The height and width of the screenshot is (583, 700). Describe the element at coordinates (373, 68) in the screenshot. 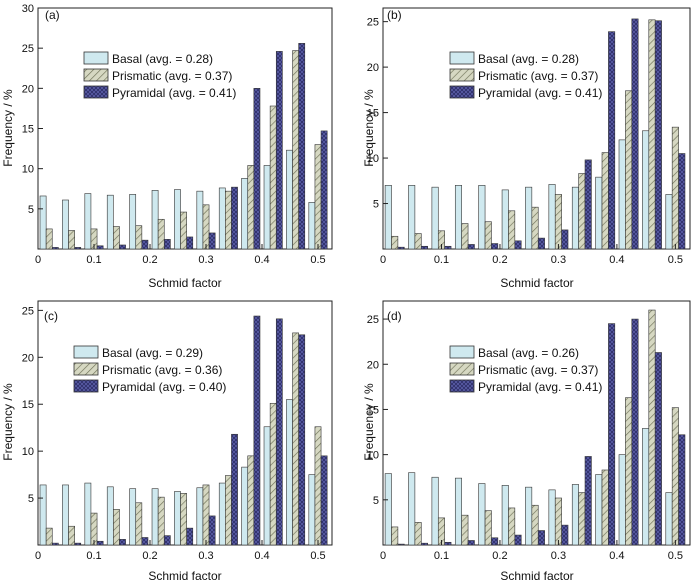

I see `y-tick-label: 20` at that location.